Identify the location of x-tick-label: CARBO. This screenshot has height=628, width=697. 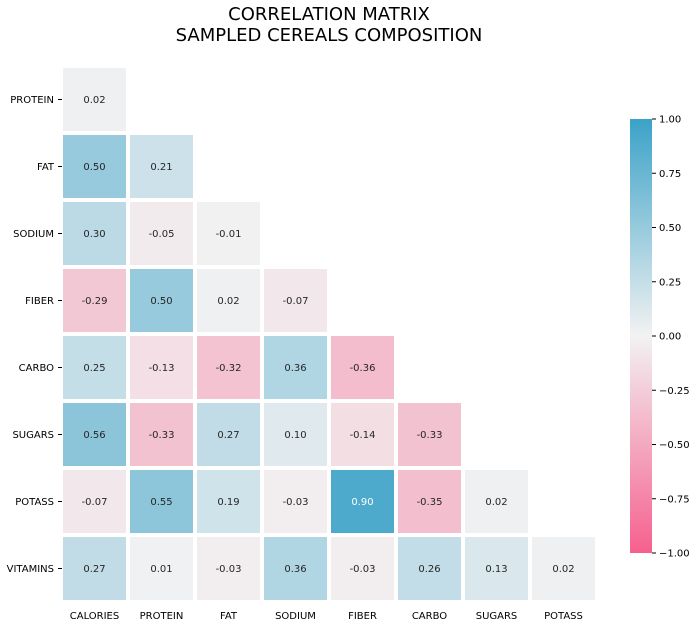
(429, 616).